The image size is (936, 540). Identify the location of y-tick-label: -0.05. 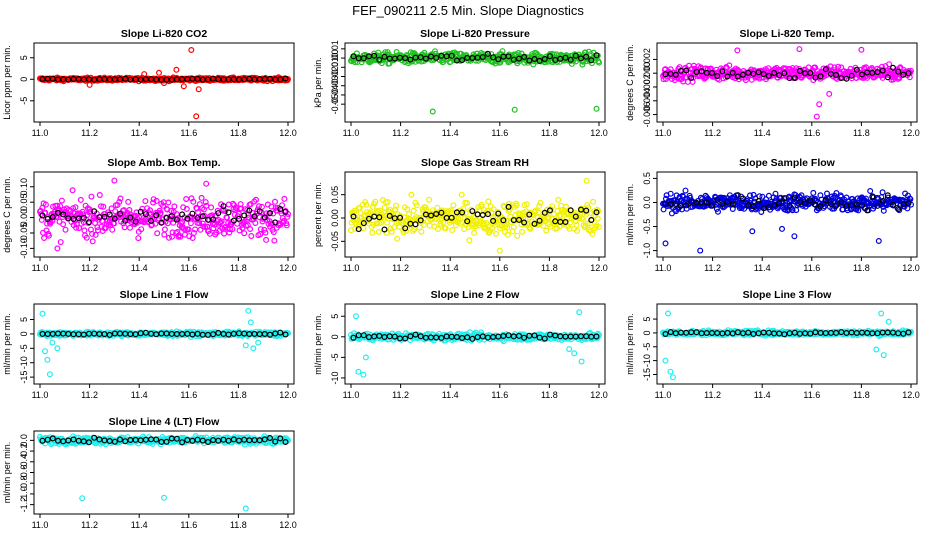
(335, 241).